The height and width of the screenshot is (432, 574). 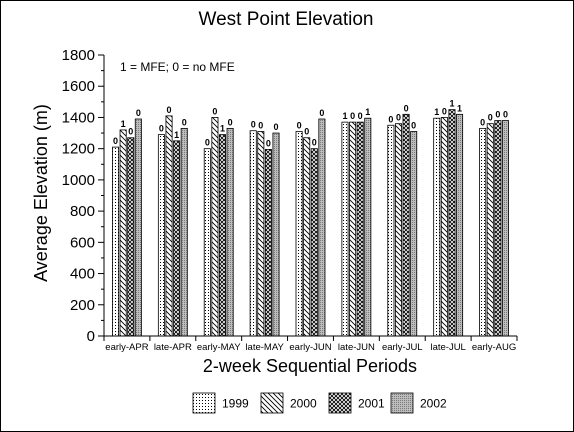 I want to click on x-tick-label: late-APR, so click(x=173, y=347).